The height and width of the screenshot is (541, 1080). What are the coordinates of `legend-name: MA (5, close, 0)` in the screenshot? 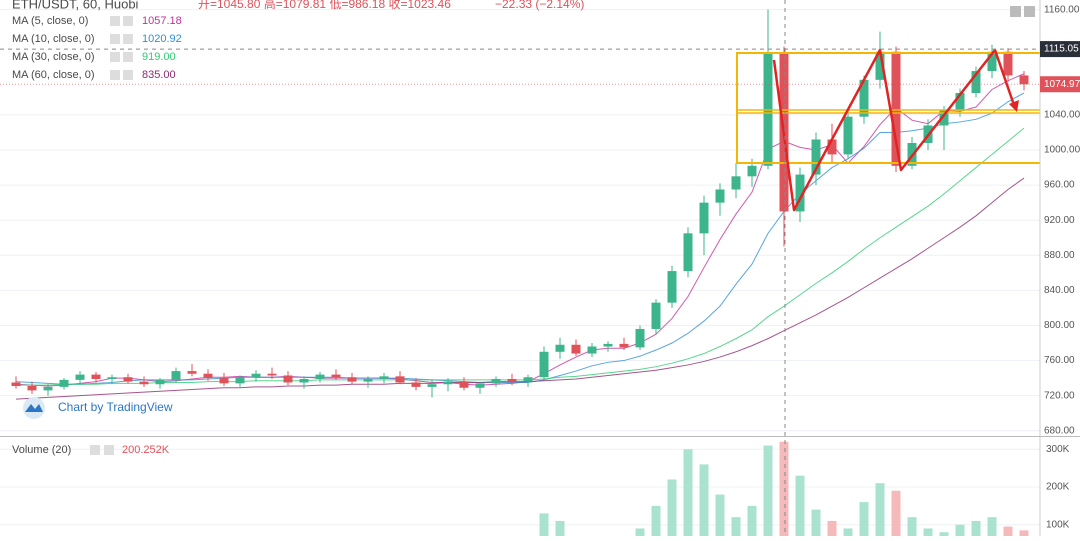 It's located at (50, 21).